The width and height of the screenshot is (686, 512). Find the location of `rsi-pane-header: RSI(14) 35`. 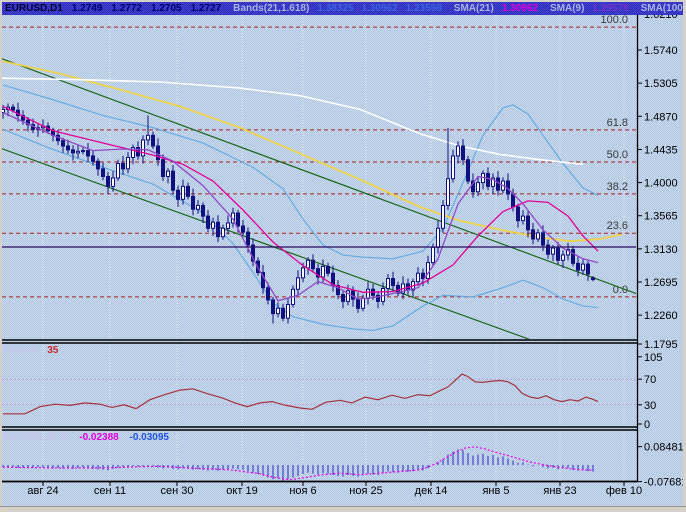

rsi-pane-header: RSI(14) 35 is located at coordinates (31, 350).